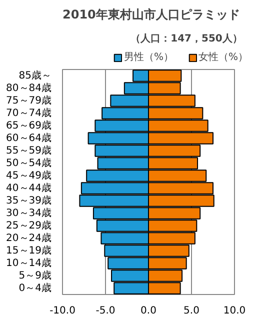  What do you see at coordinates (186, 38) in the screenshot?
I see `chart-subtitle: （人口：147，550人）` at bounding box center [186, 38].